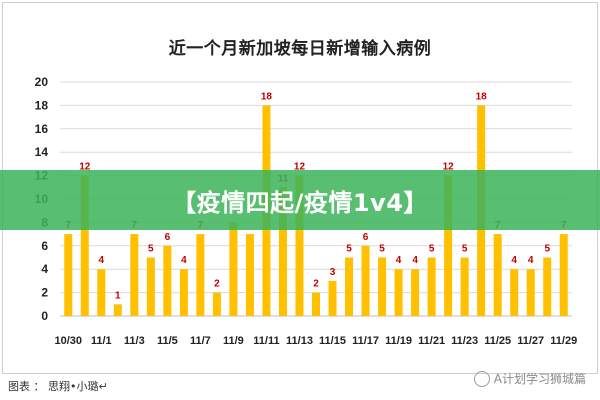  I want to click on x-tick-label: 11/23, so click(464, 341).